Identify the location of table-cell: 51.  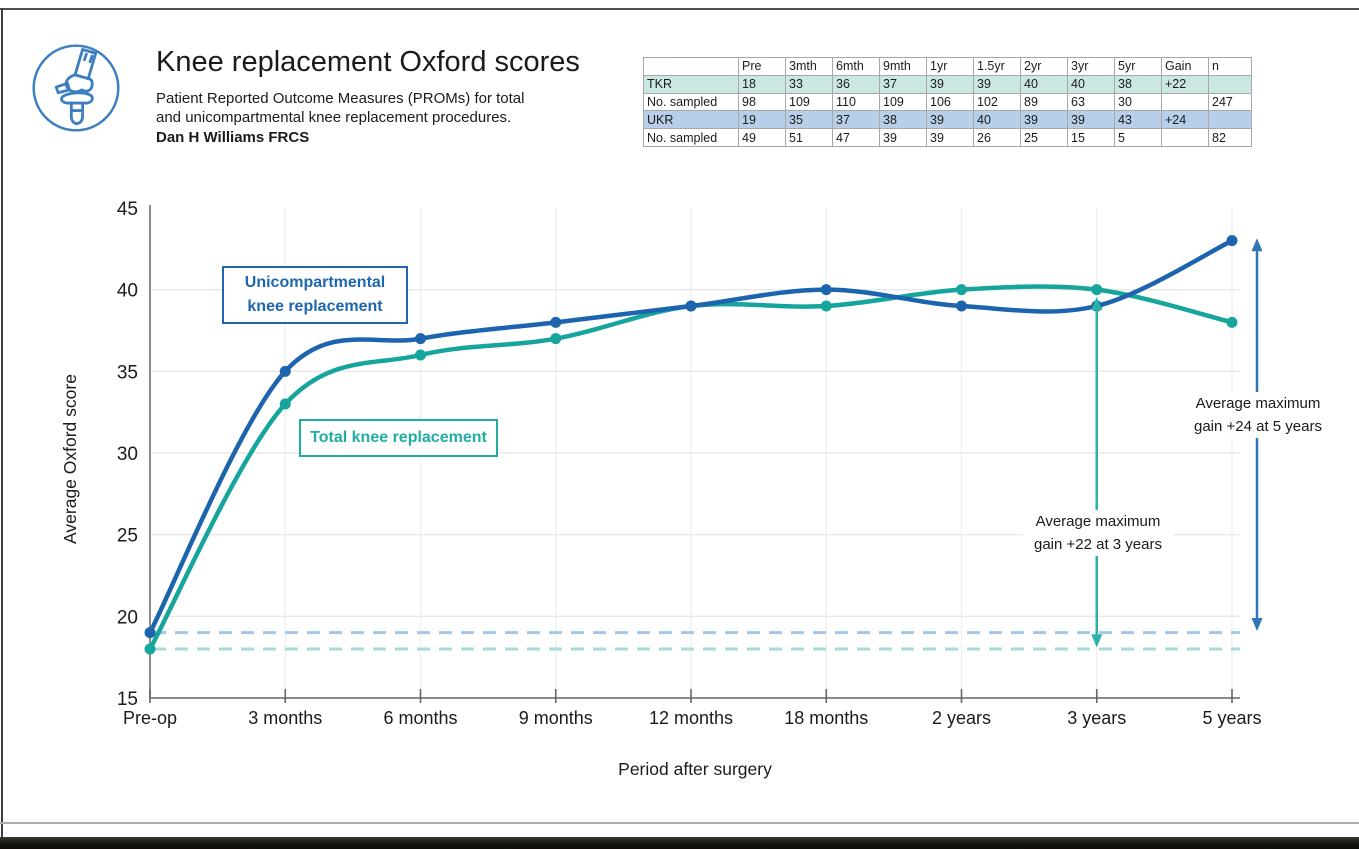
(809, 137).